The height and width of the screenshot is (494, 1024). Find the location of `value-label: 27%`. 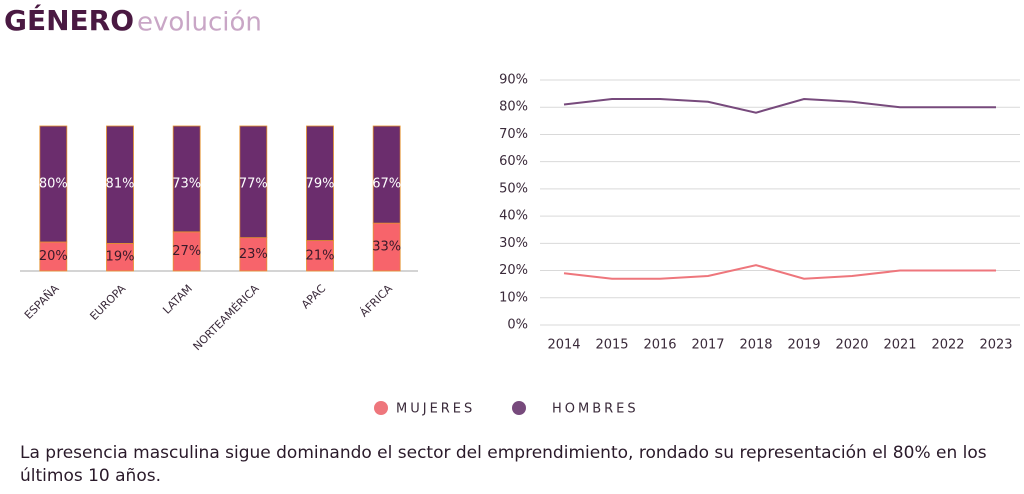

value-label: 27% is located at coordinates (186, 251).